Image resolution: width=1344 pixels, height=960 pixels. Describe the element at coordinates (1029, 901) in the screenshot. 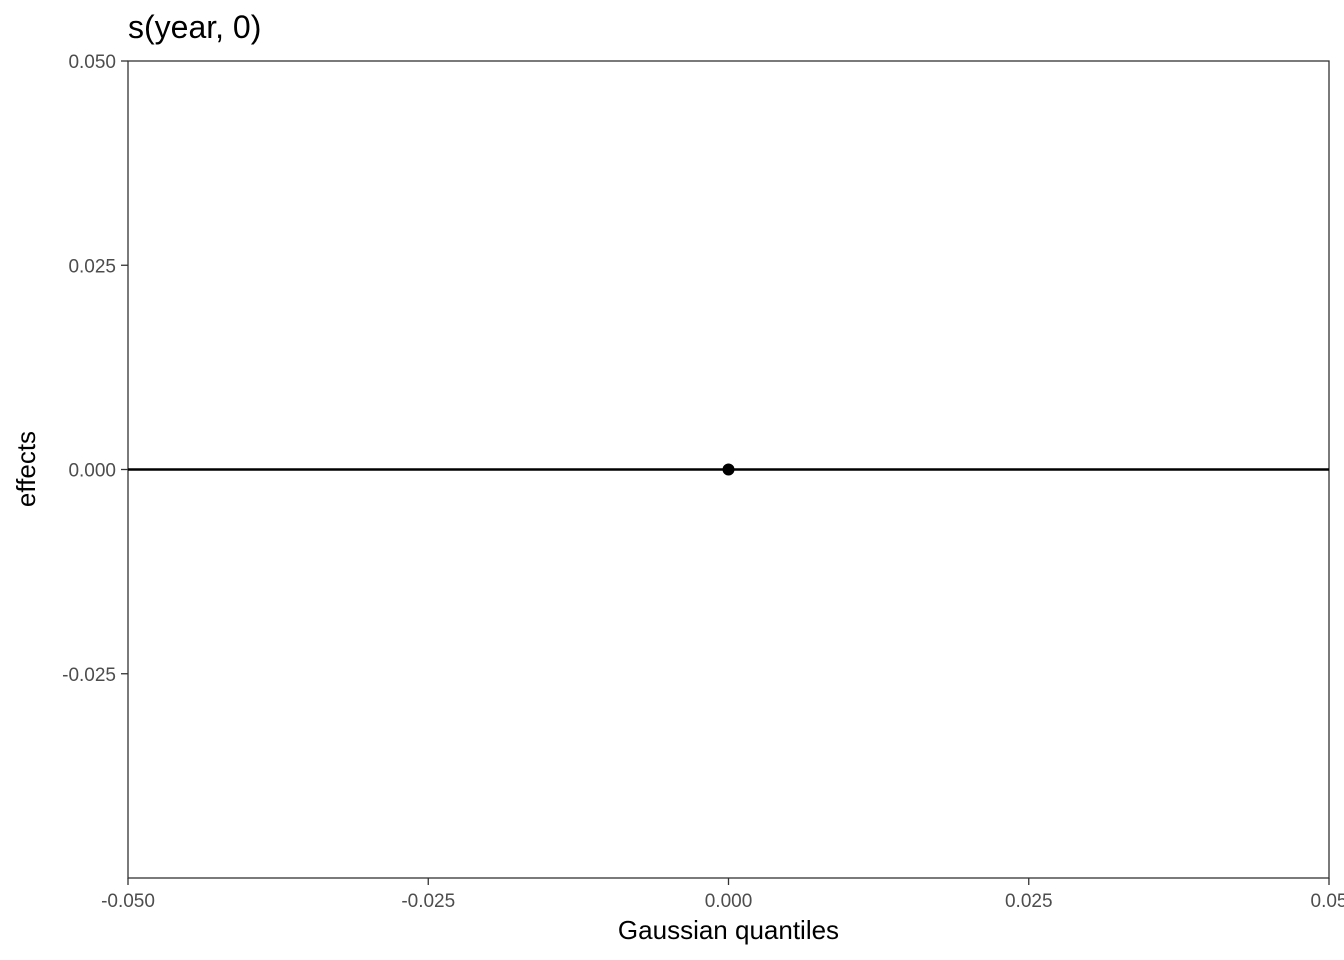

I see `x-tick-label: 0.025` at that location.